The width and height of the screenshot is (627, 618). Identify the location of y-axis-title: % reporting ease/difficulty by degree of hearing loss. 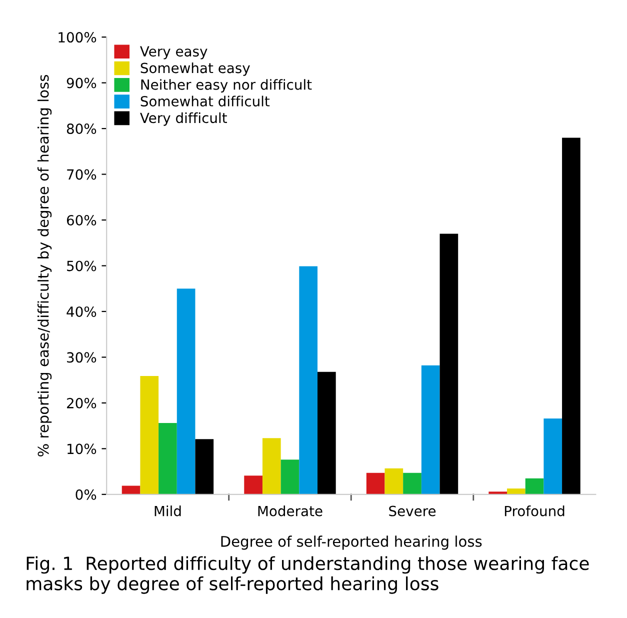
(44, 265).